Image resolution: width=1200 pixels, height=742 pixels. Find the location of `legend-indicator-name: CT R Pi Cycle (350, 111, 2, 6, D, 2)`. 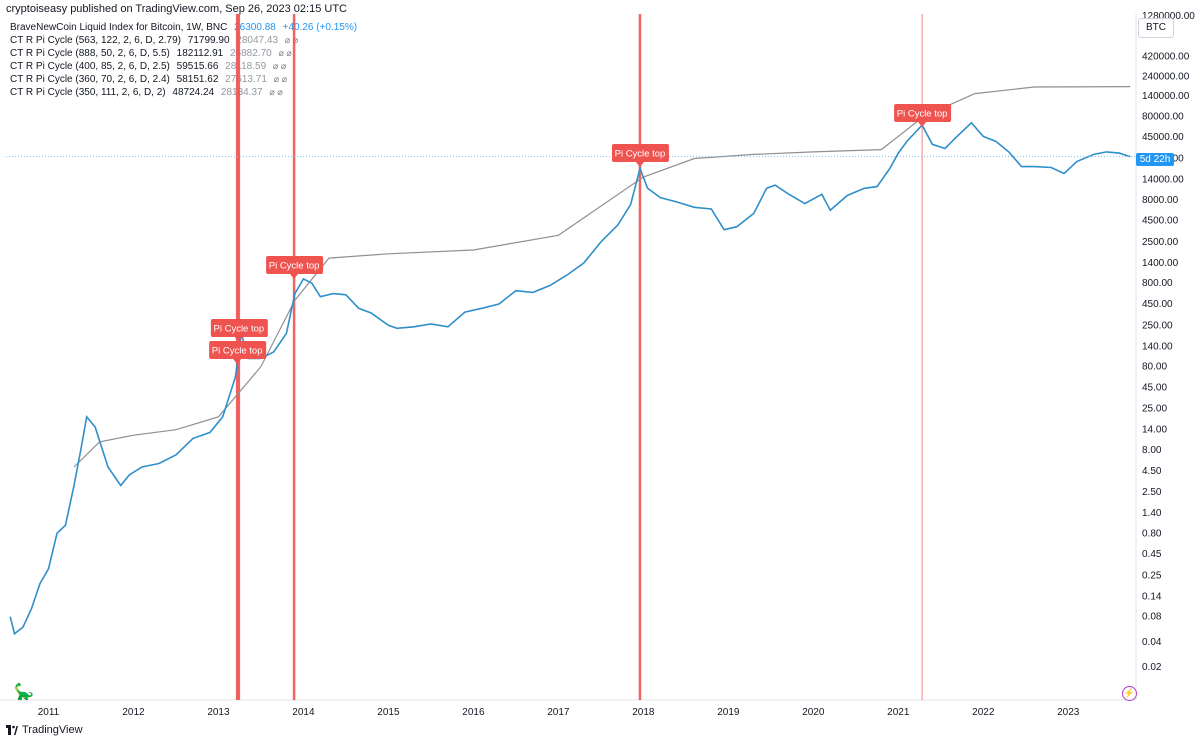

legend-indicator-name: CT R Pi Cycle (350, 111, 2, 6, D, 2) is located at coordinates (88, 92).